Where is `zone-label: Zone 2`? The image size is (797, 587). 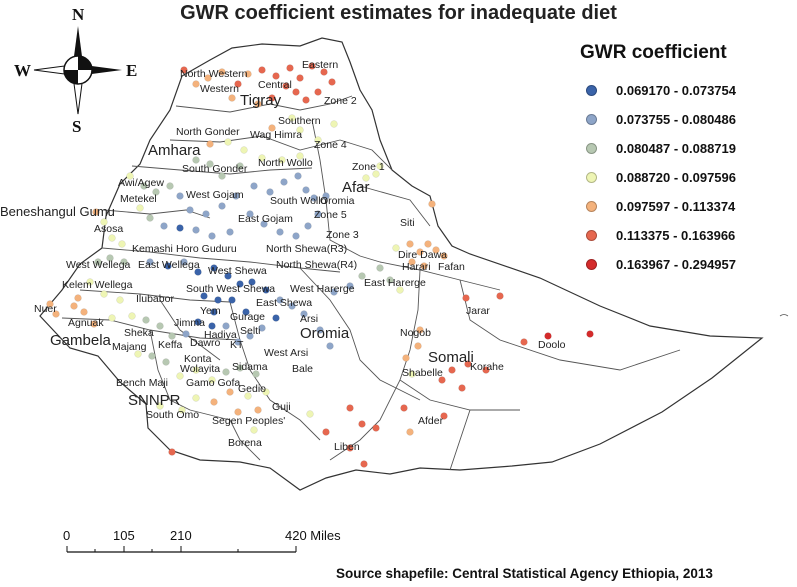 zone-label: Zone 2 is located at coordinates (340, 101).